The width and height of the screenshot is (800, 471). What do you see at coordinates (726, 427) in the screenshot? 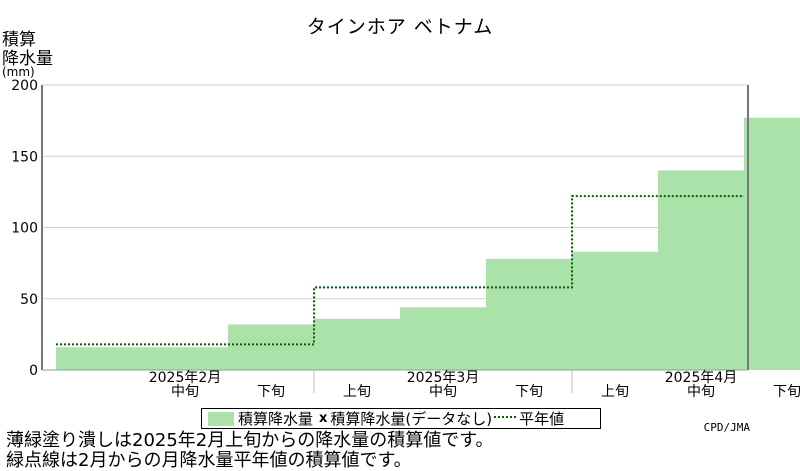
I see `credit-text: CPD/JMA` at bounding box center [726, 427].